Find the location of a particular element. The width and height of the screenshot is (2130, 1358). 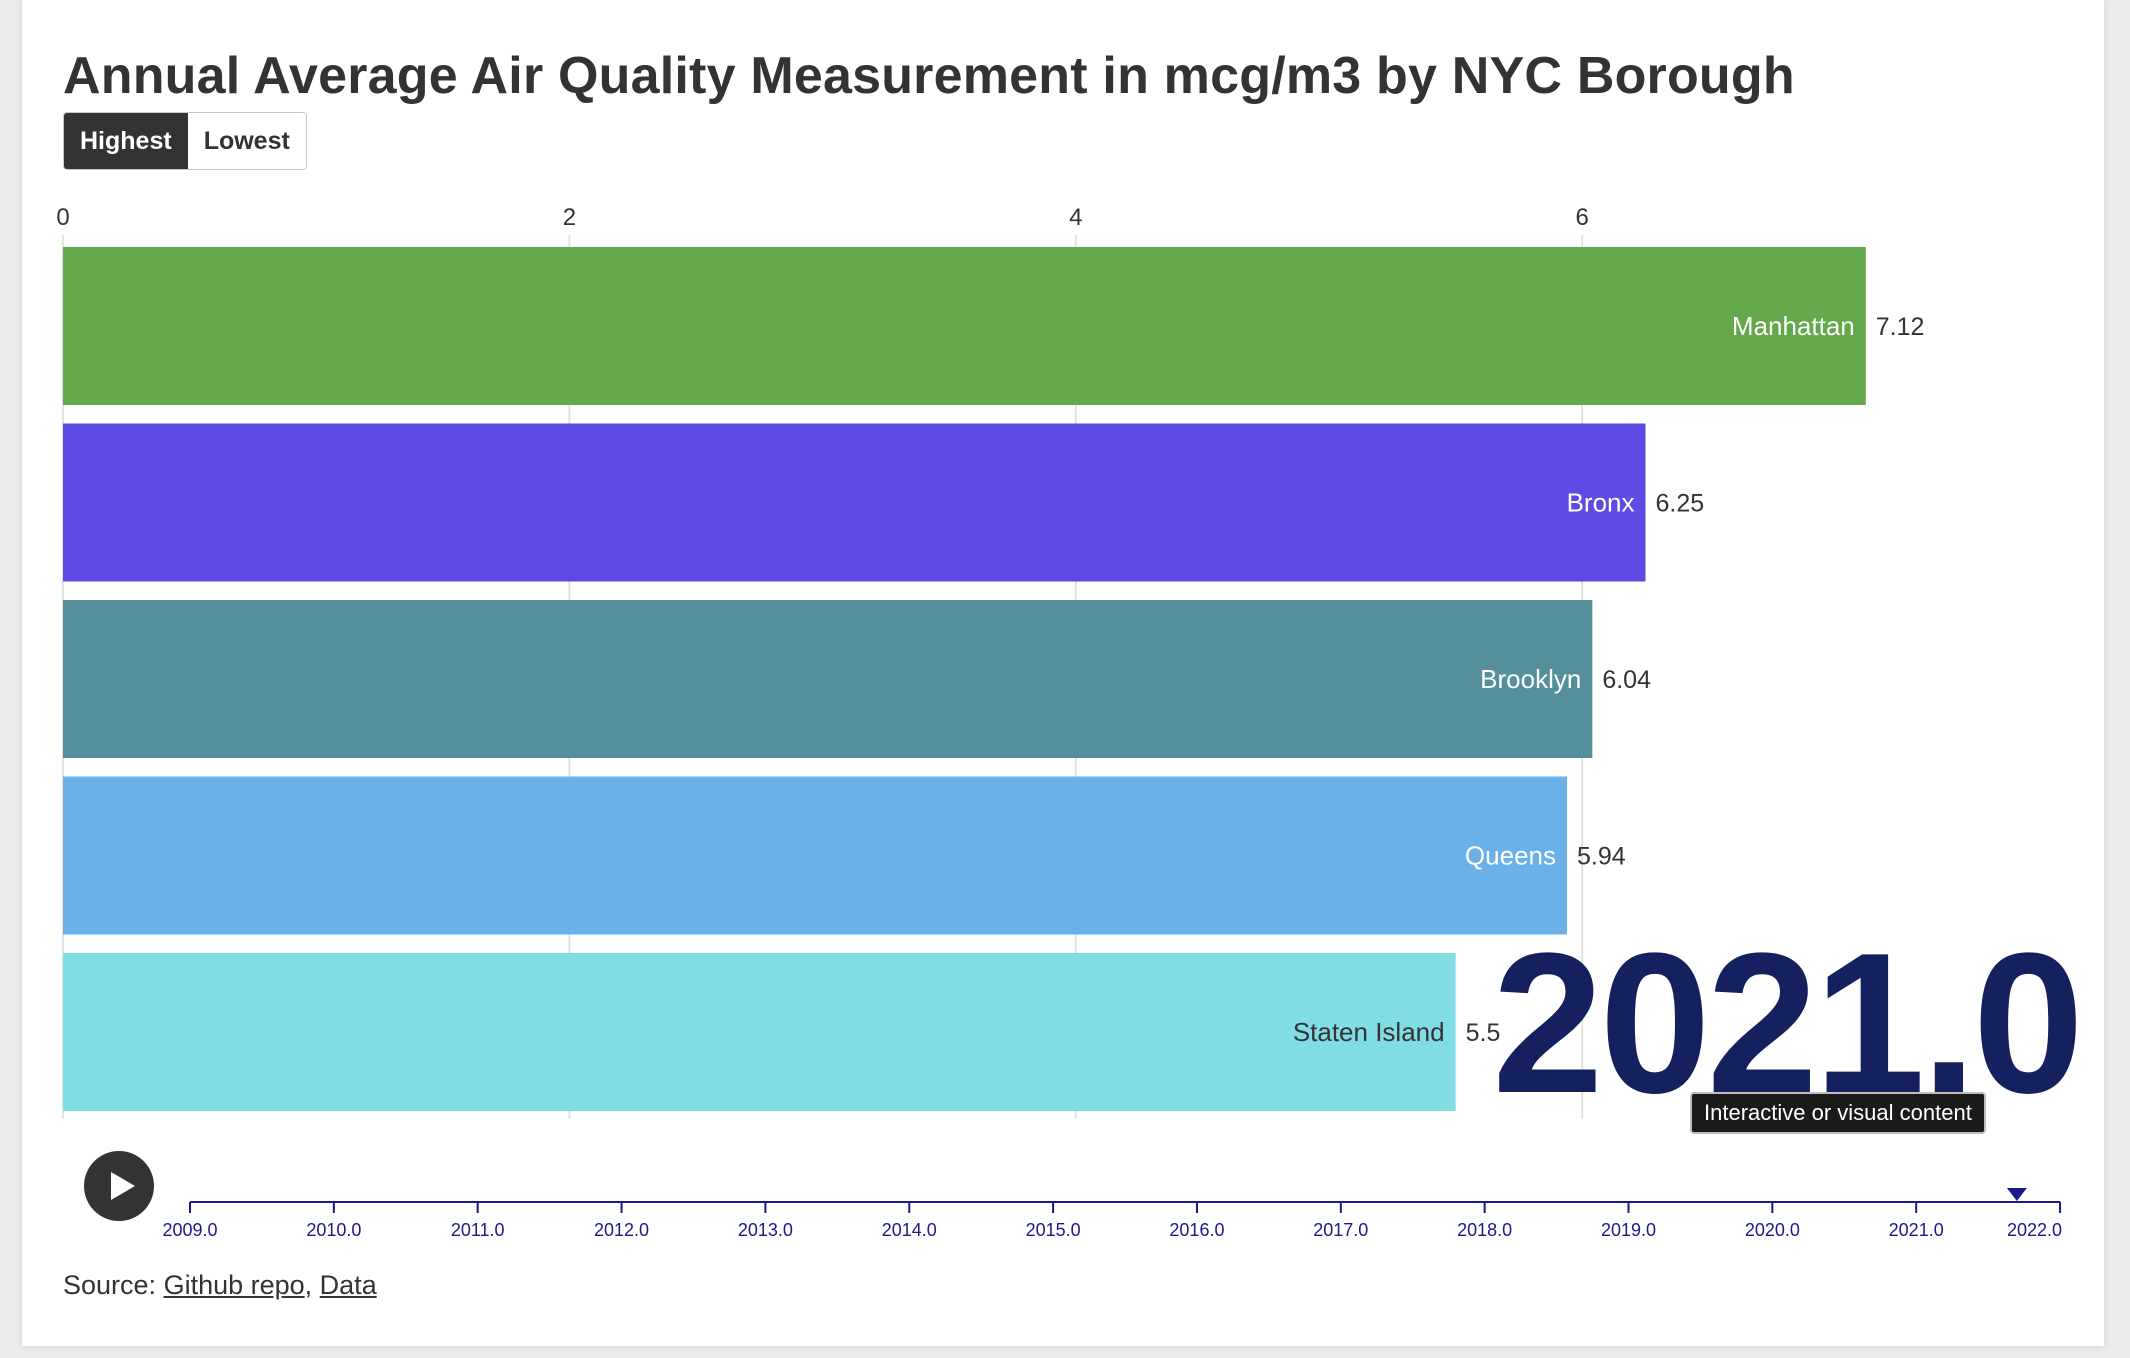

timeline-tick-label: 2010.0 is located at coordinates (333, 1230).